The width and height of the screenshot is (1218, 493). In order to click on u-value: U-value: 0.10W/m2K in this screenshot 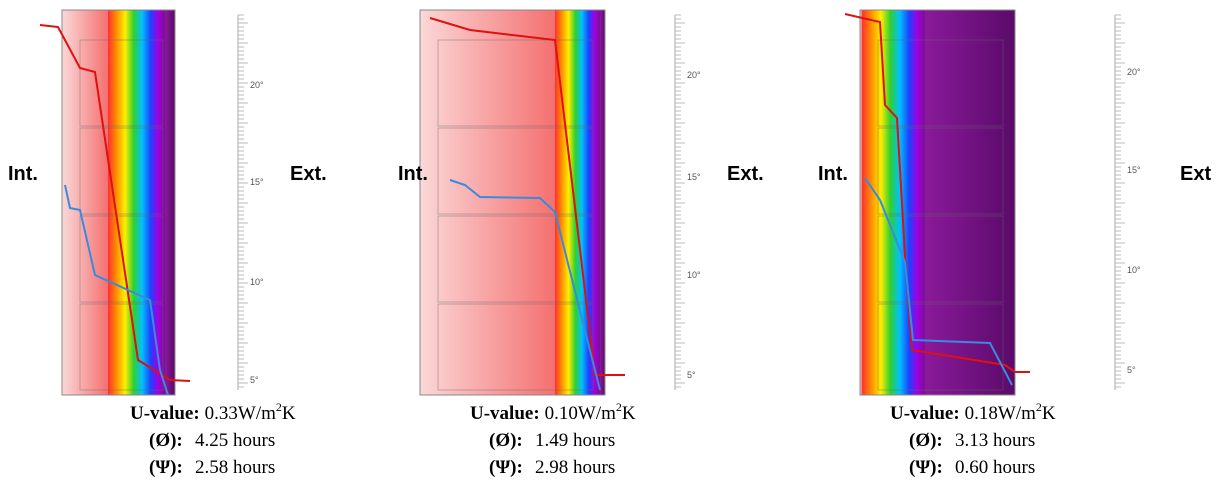, I will do `click(553, 412)`.